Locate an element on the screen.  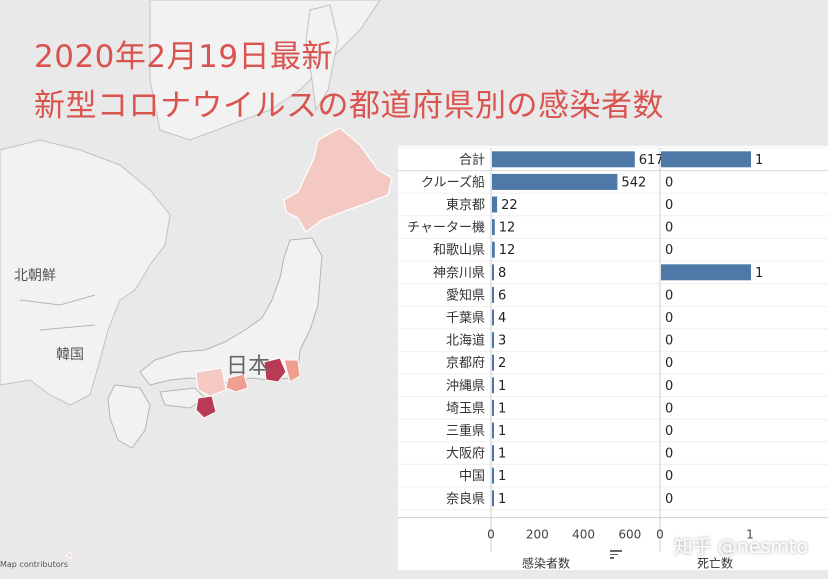
data-label-1: 22 is located at coordinates (509, 205).